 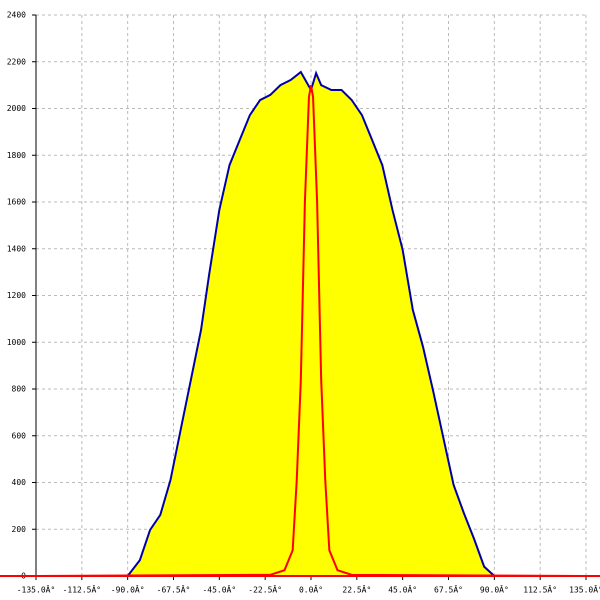 What do you see at coordinates (311, 589) in the screenshot?
I see `x-tick-label: 0.0Â°` at bounding box center [311, 589].